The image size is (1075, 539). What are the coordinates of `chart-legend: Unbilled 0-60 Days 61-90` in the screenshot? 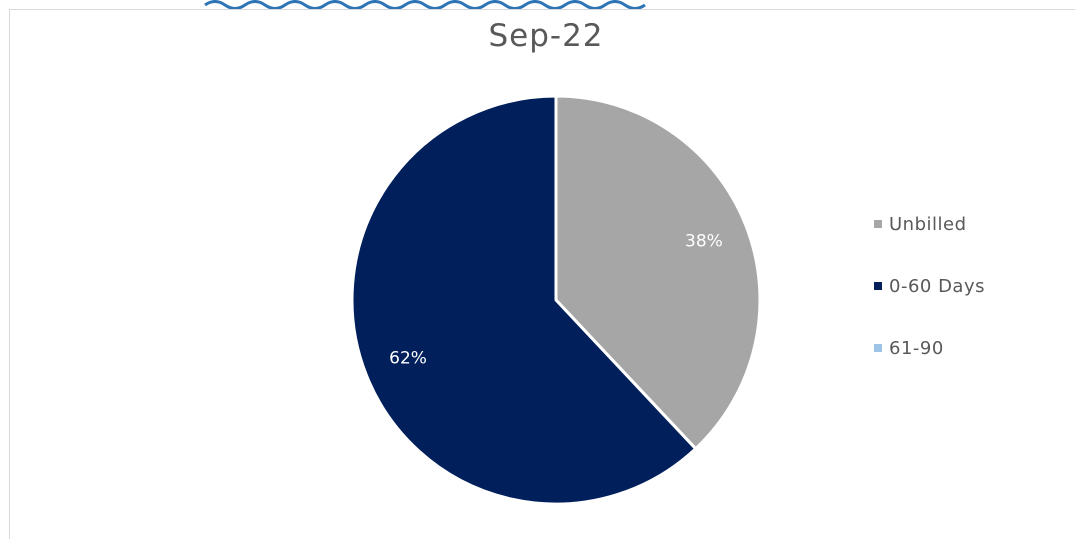 It's located at (929, 286).